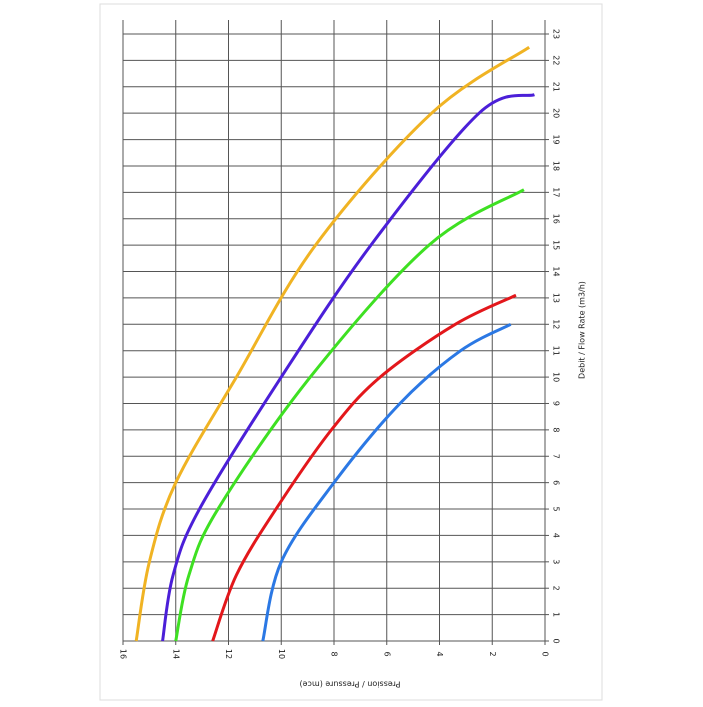 Image resolution: width=703 pixels, height=707 pixels. What do you see at coordinates (582, 330) in the screenshot?
I see `x-axis-label: Debit / Flow Rate (m3/h)` at bounding box center [582, 330].